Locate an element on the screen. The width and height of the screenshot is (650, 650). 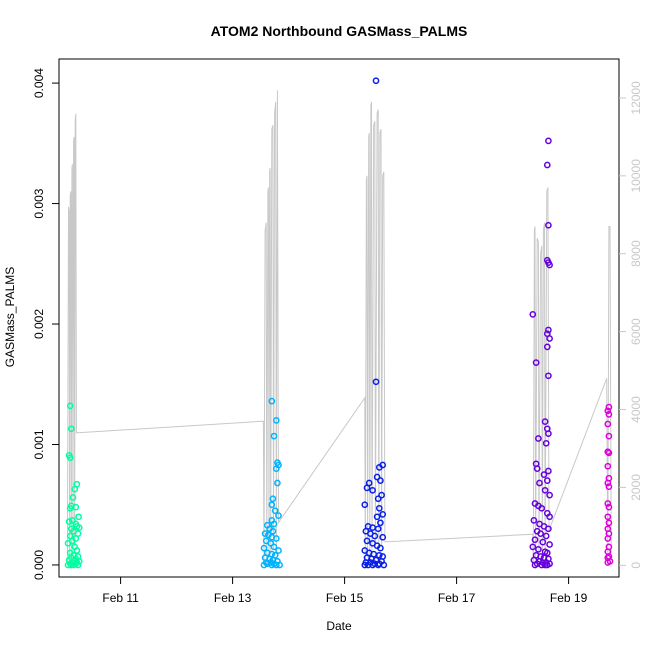
y2-tick-label: 0 is located at coordinates (636, 565).